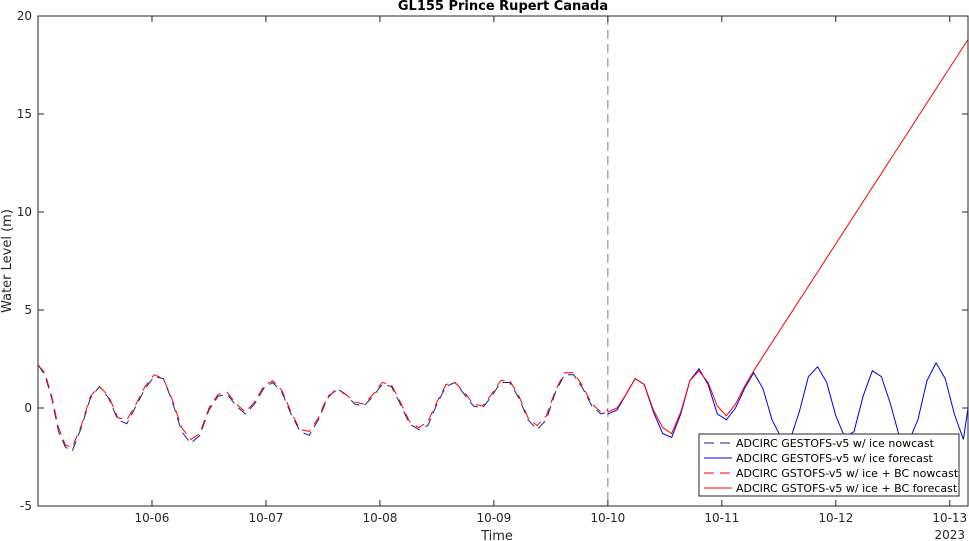 Image resolution: width=969 pixels, height=541 pixels. What do you see at coordinates (847, 473) in the screenshot?
I see `legend-entry-label: ADCIRC GSTOFS-v5 w/ ice + BC nowcast` at bounding box center [847, 473].